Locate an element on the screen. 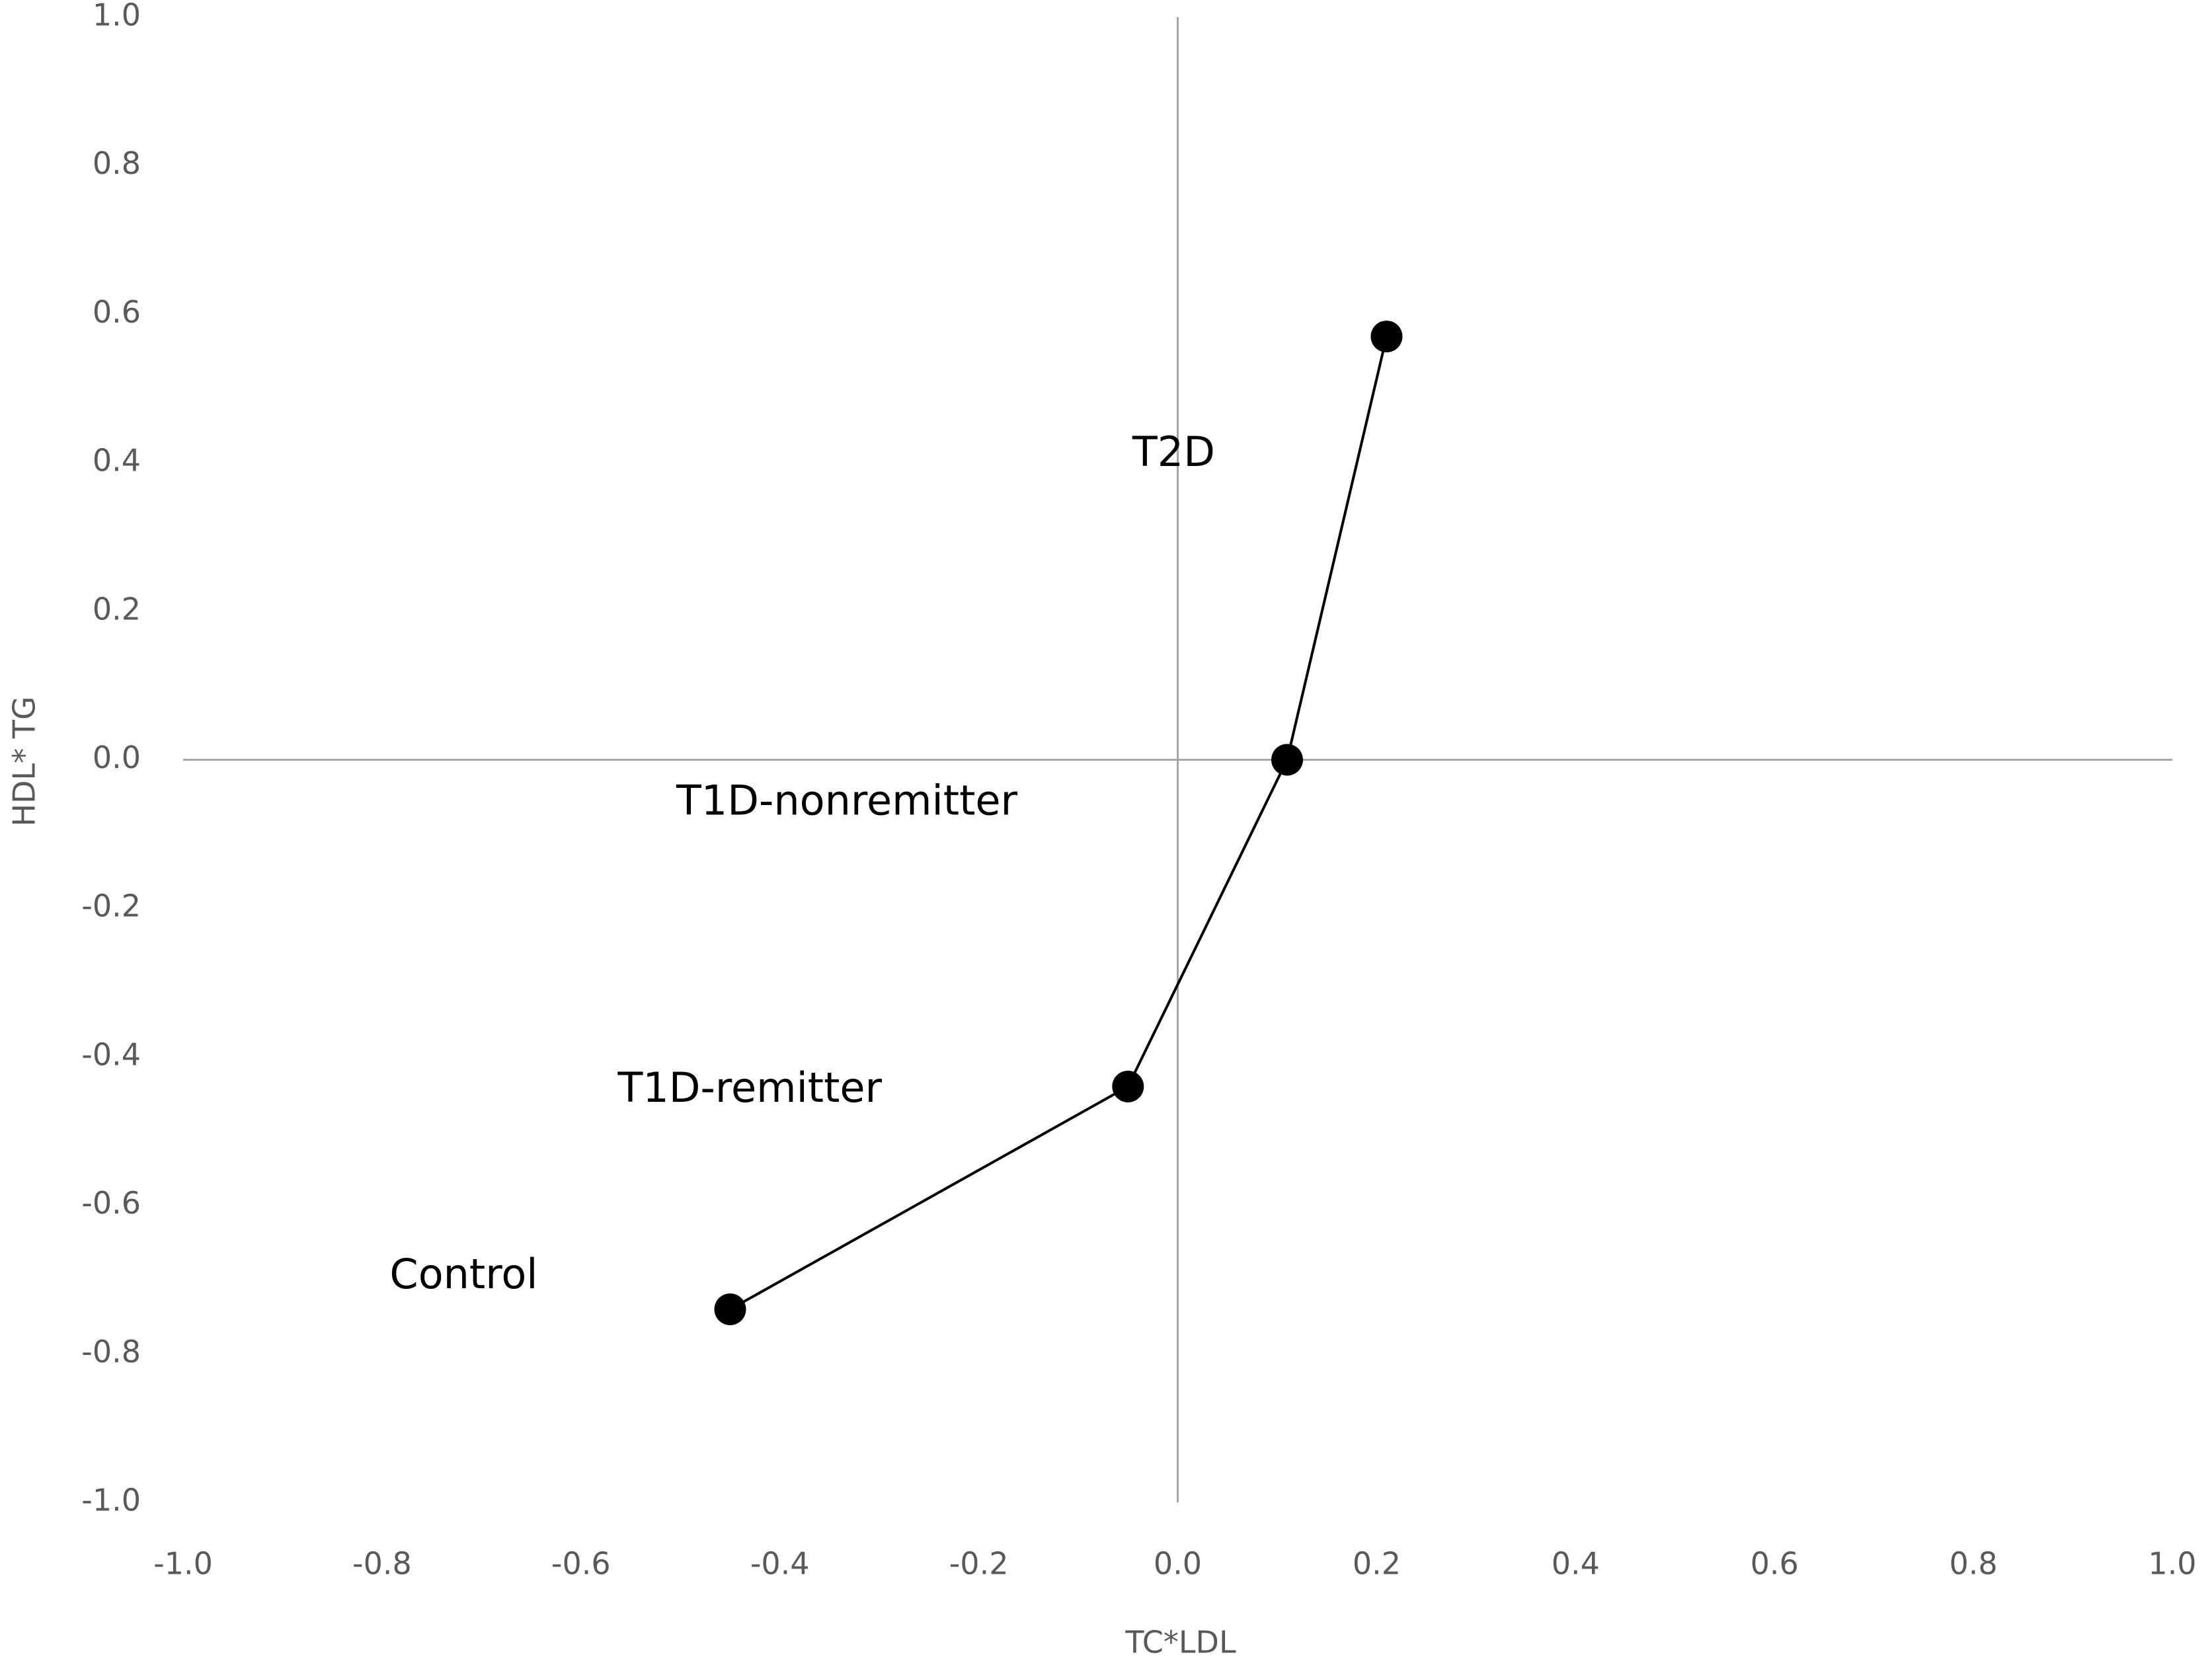 Image resolution: width=2212 pixels, height=1661 pixels. x-tick-label: 0.4 is located at coordinates (1576, 1564).